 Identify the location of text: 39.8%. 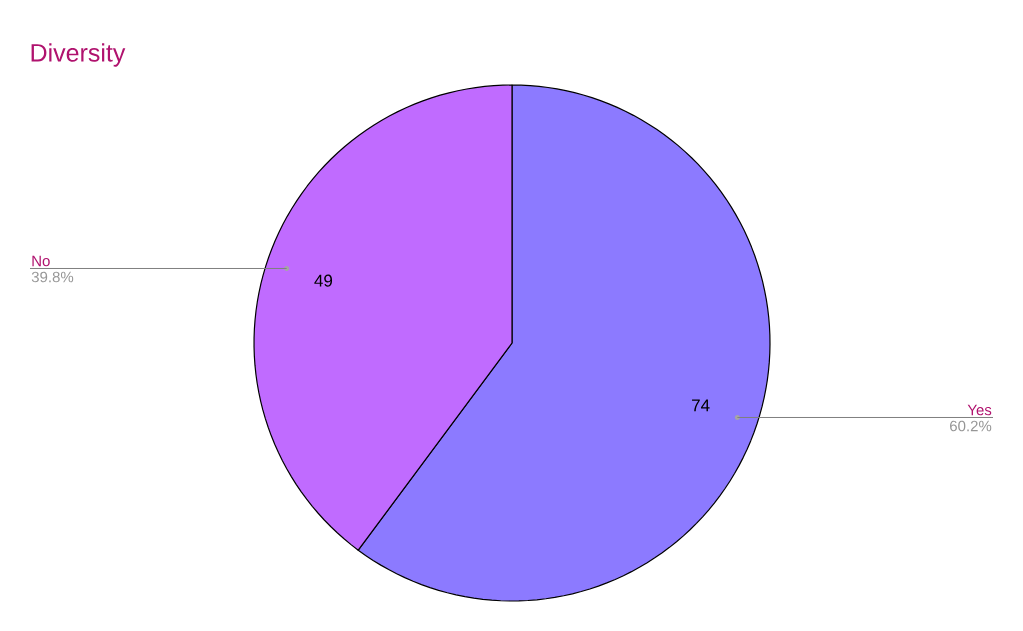
(52, 277).